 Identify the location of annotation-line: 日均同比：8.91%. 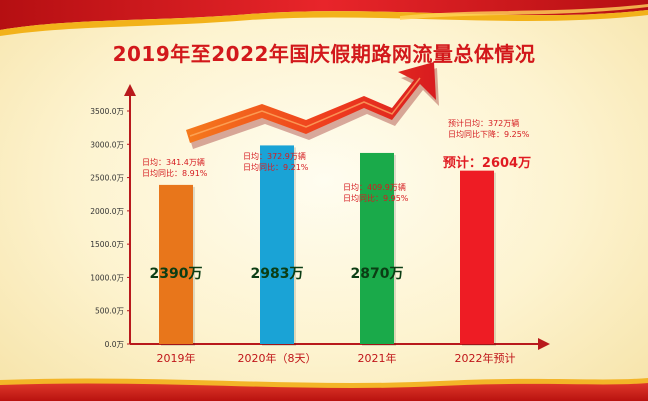
(175, 173).